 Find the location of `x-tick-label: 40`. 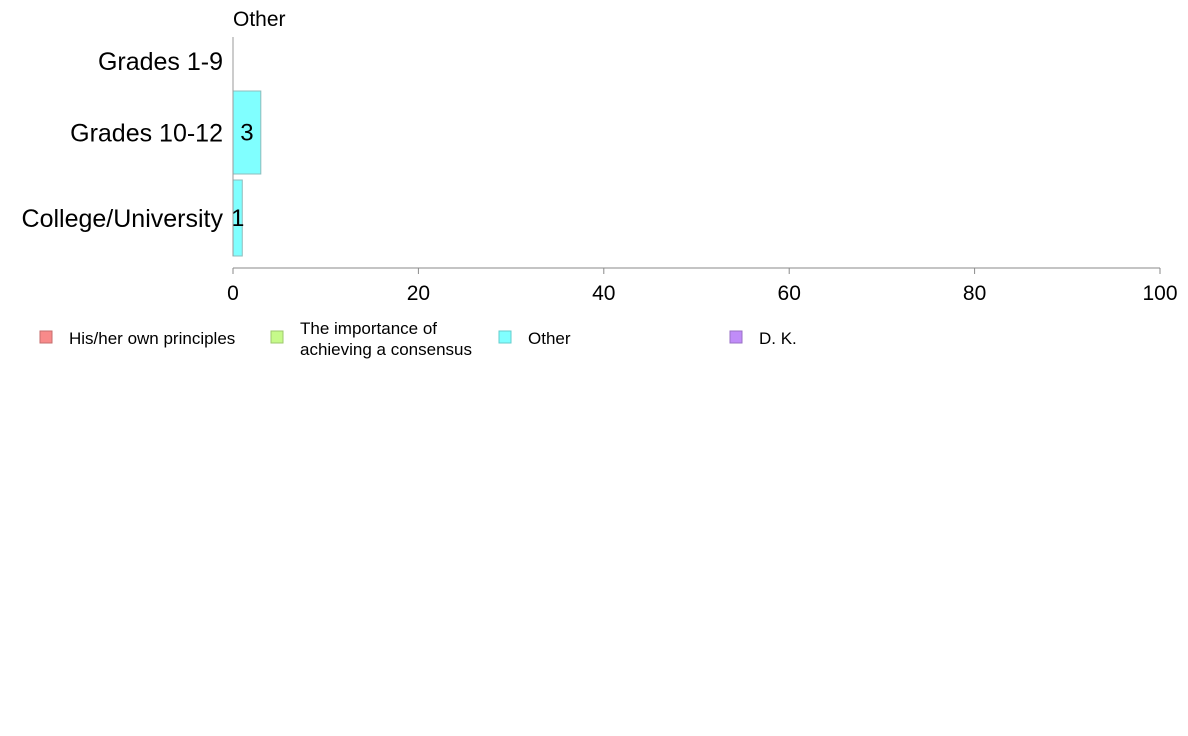

x-tick-label: 40 is located at coordinates (603, 293).